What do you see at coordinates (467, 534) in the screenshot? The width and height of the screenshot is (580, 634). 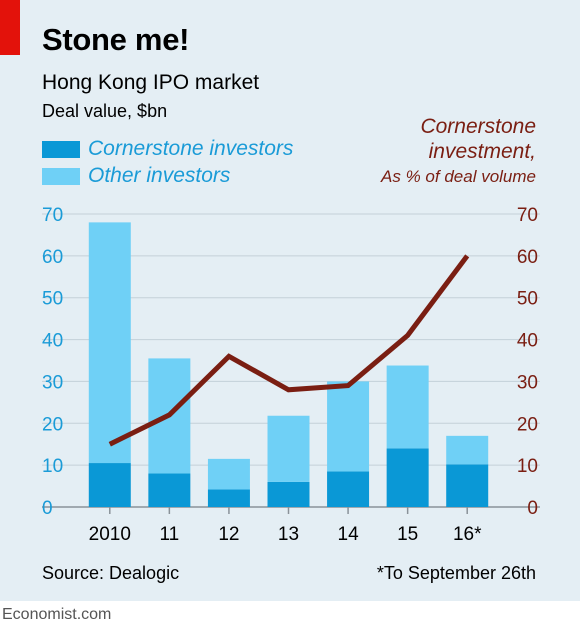 I see `x-axis-tick-label: 16*` at bounding box center [467, 534].